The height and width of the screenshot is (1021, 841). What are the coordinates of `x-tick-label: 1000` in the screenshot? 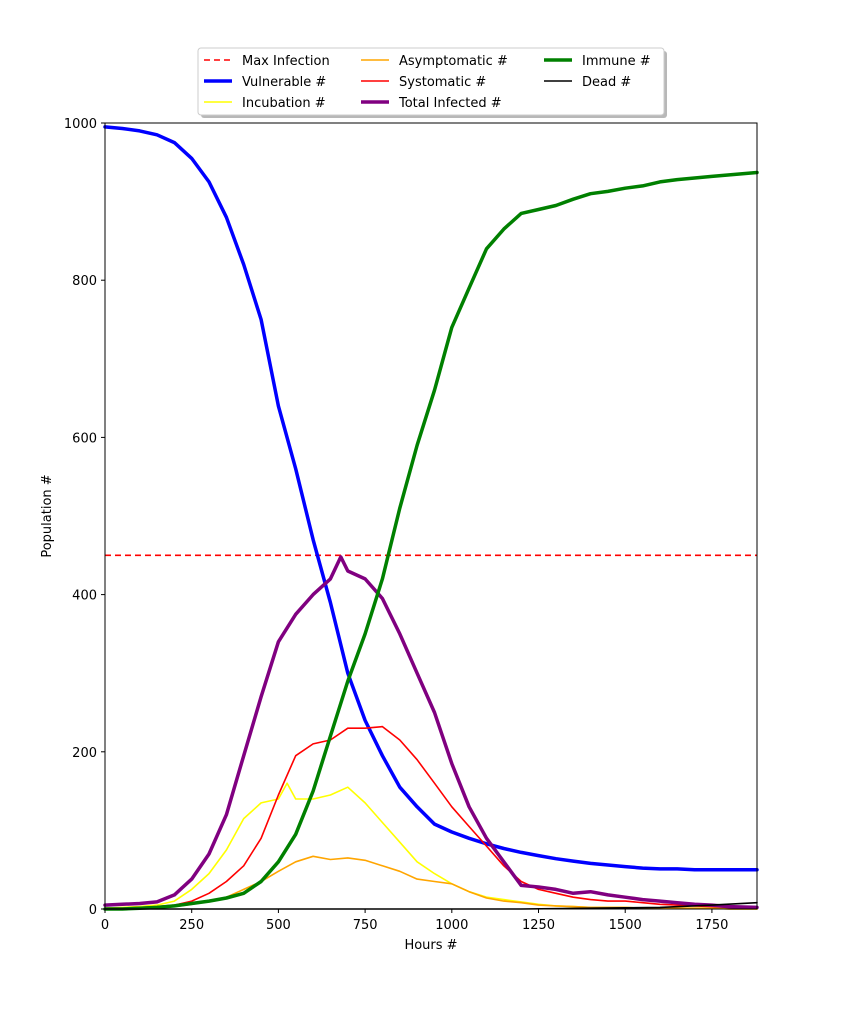 It's located at (451, 925).